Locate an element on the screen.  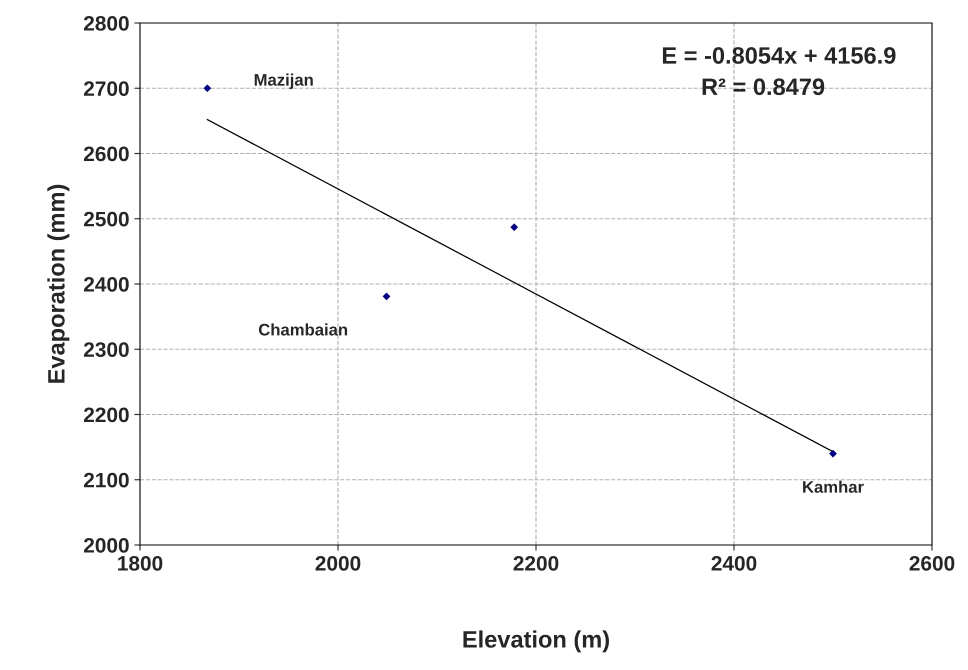
y-tick-label: 2000 is located at coordinates (106, 545).